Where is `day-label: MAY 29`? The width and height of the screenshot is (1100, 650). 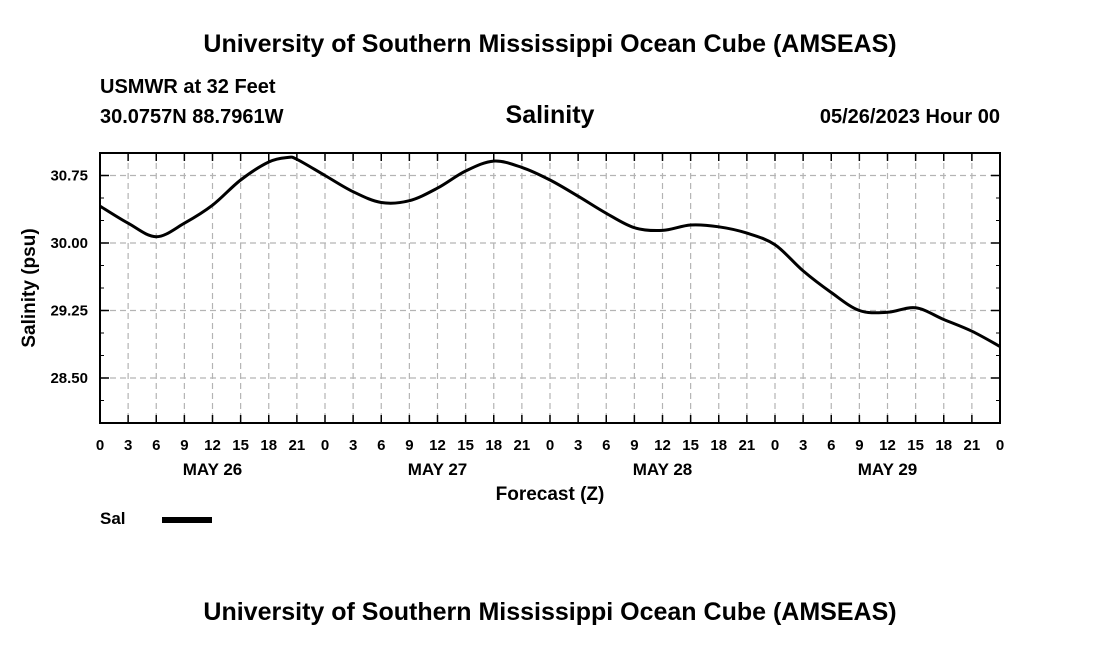
day-label: MAY 29 is located at coordinates (888, 469).